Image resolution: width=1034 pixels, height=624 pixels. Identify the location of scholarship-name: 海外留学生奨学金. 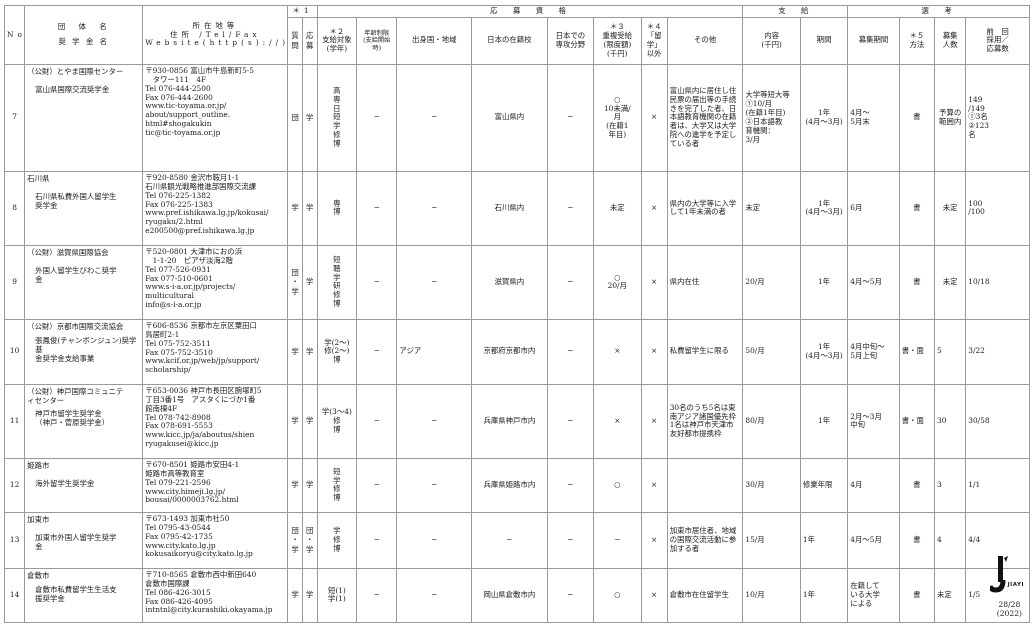
(65, 483).